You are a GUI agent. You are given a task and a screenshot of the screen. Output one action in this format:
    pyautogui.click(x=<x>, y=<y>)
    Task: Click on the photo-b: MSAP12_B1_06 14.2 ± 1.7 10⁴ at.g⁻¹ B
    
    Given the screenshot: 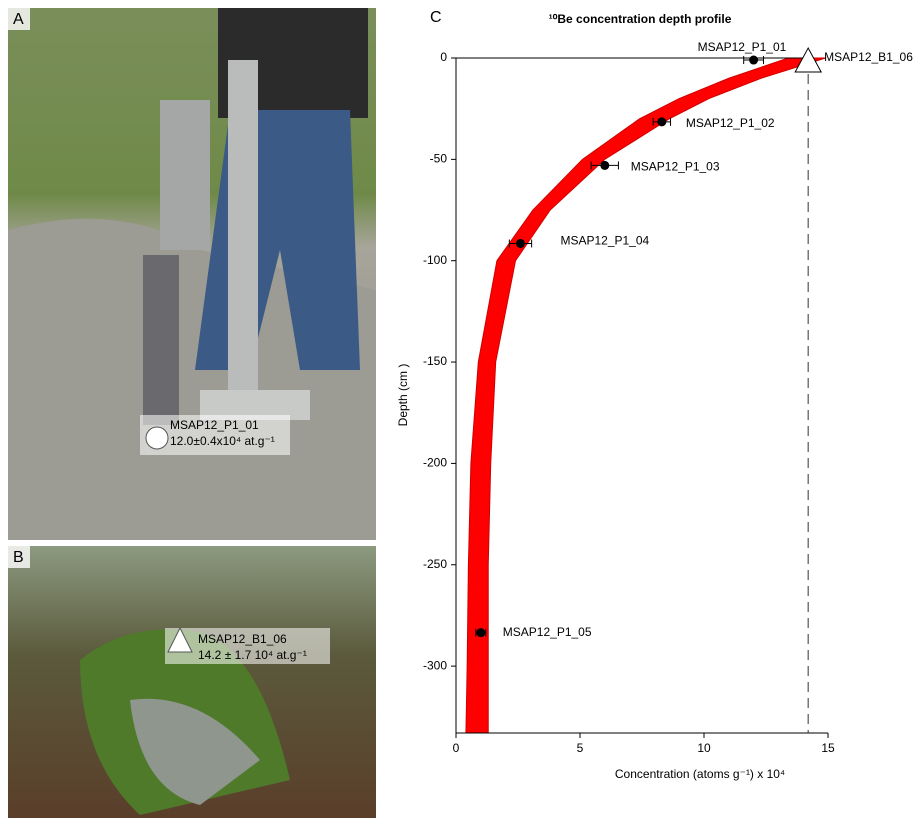 What is the action you would take?
    pyautogui.click(x=192, y=682)
    